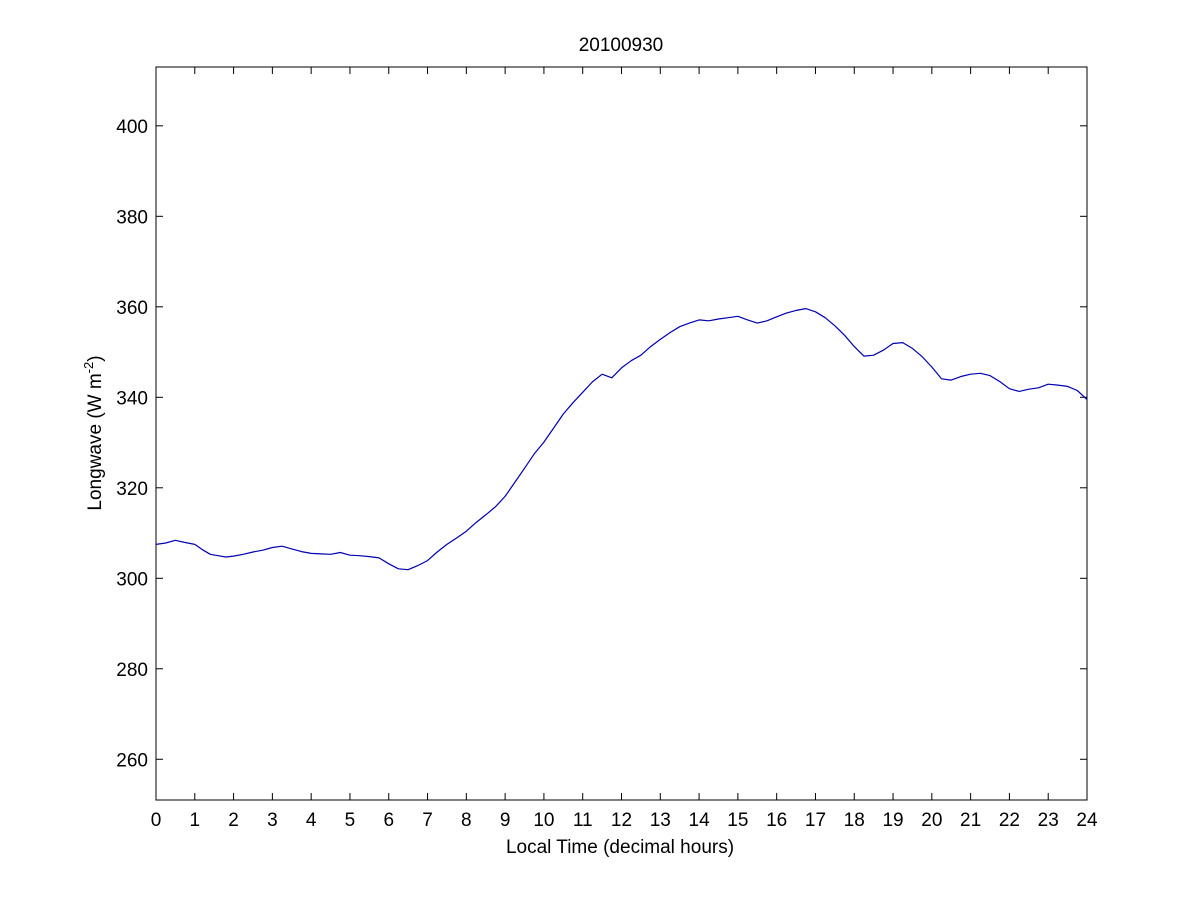  Describe the element at coordinates (776, 820) in the screenshot. I see `x-tick-label: 16` at that location.